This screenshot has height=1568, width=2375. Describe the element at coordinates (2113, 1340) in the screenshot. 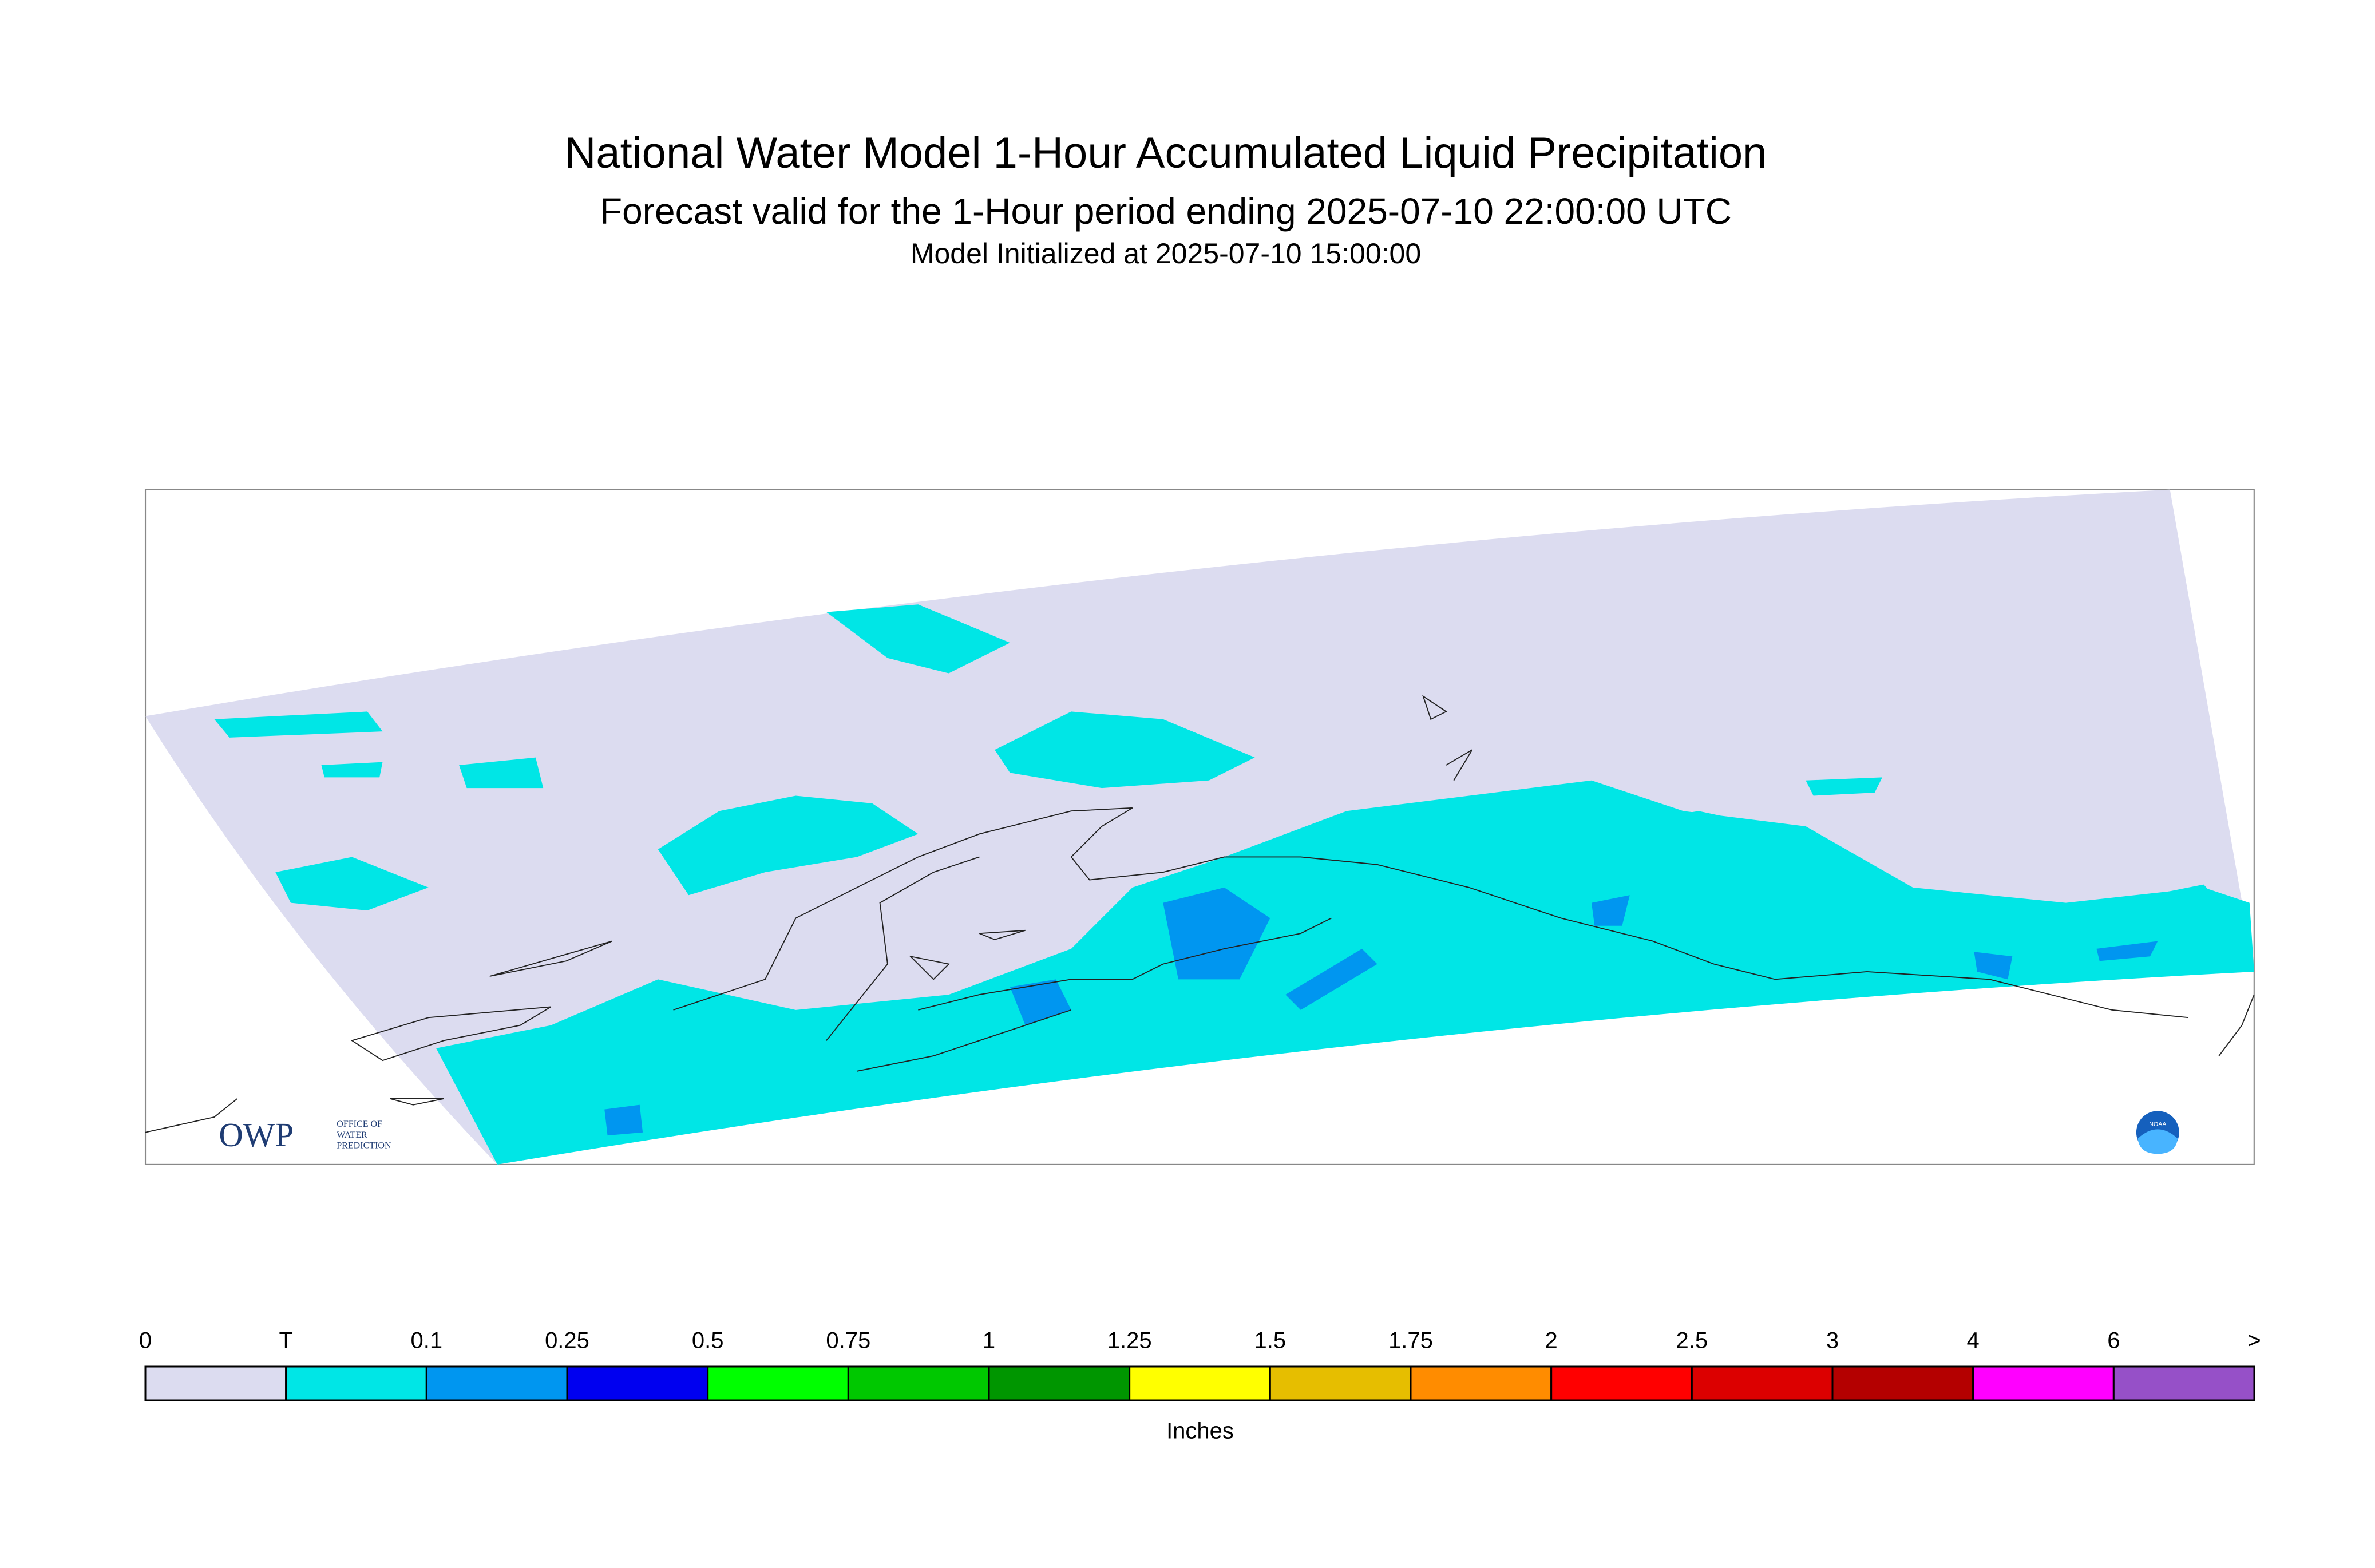

I see `colorbar-label: 6` at that location.